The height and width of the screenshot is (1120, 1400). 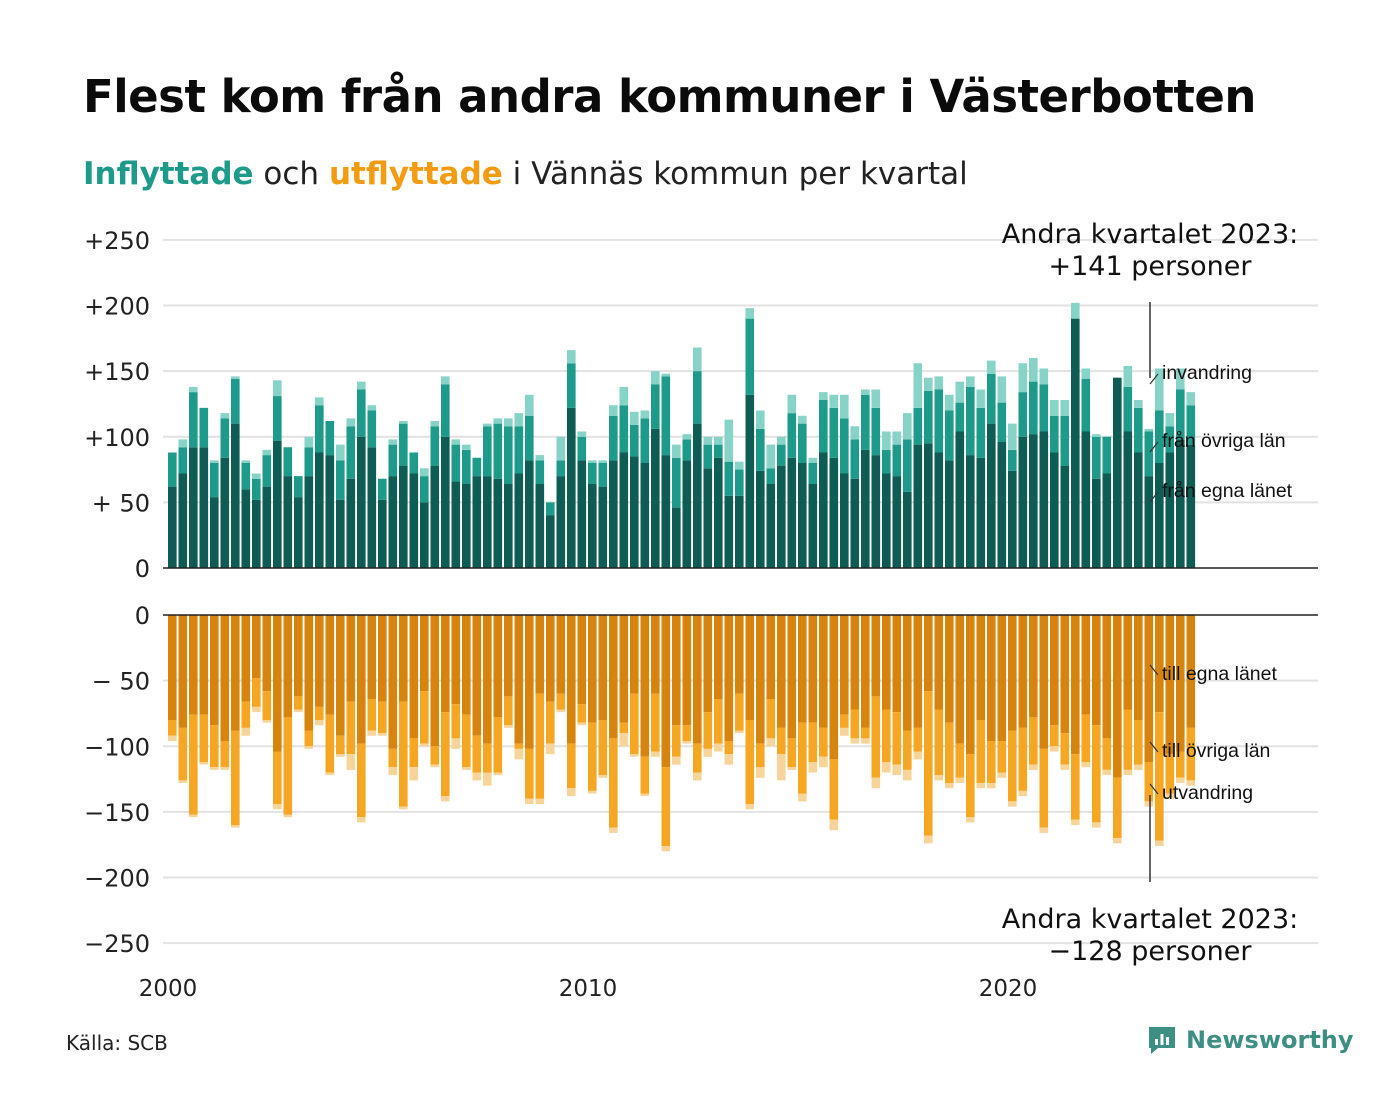 I want to click on bottom-y-tick-label: 0, so click(x=142, y=616).